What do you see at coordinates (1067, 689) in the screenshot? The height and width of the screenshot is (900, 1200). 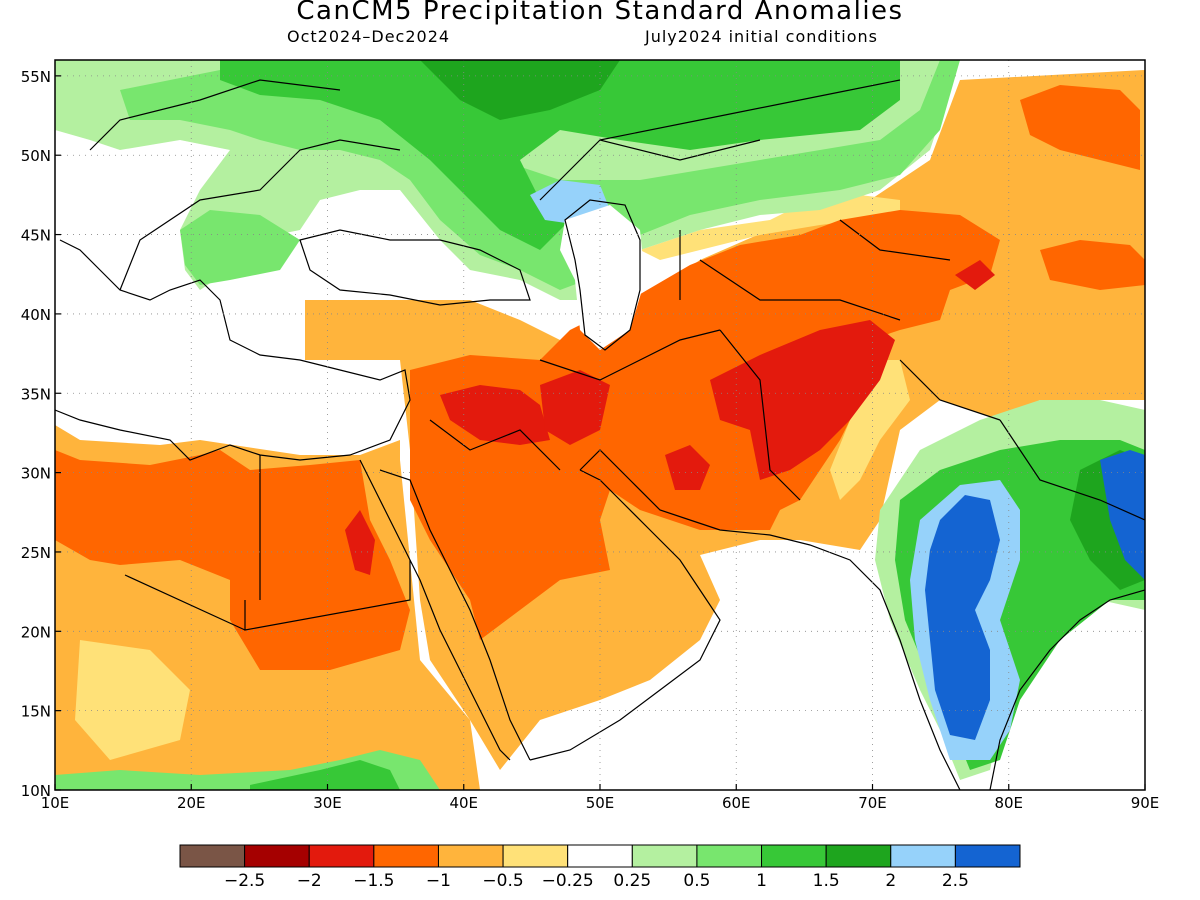 I see `india-east-coast` at bounding box center [1067, 689].